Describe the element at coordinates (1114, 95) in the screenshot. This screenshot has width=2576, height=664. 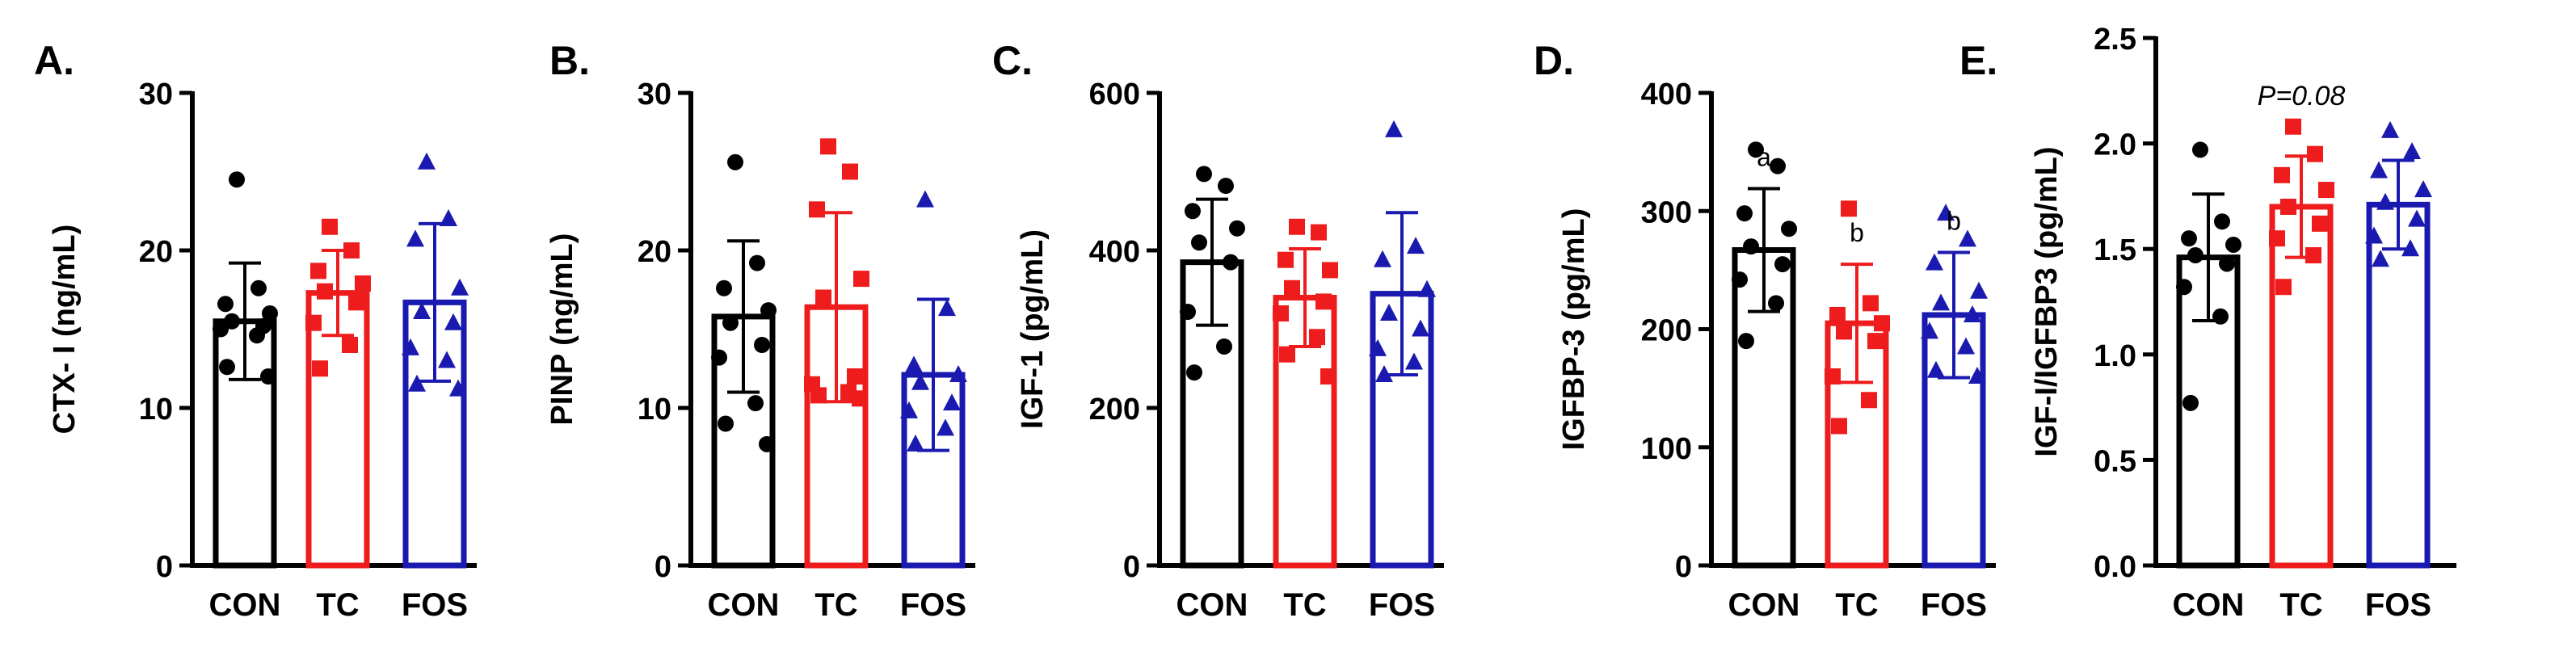
I see `y-tick-label: 600` at that location.